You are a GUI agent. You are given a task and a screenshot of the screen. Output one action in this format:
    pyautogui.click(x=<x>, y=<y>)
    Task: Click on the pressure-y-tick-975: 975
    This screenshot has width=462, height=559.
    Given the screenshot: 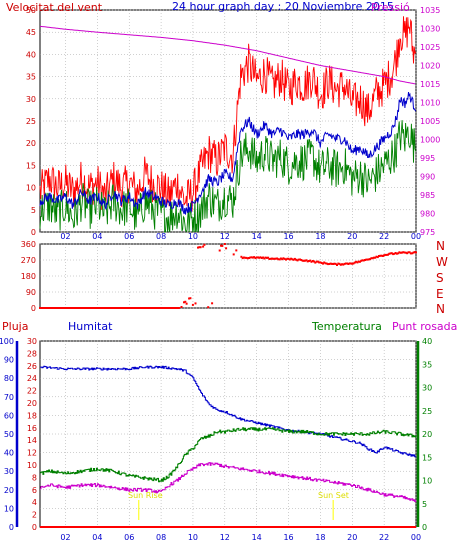 What is the action you would take?
    pyautogui.click(x=427, y=232)
    